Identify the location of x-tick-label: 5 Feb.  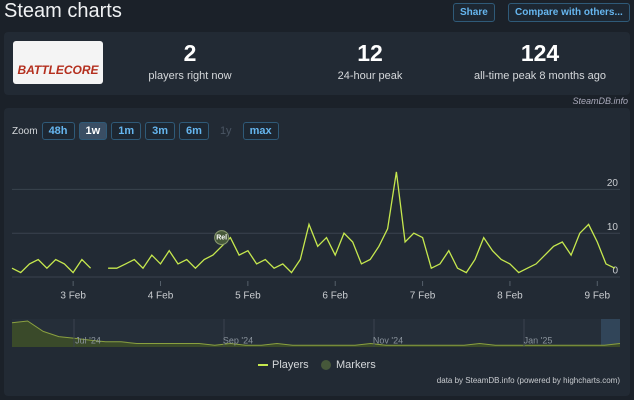
(248, 296).